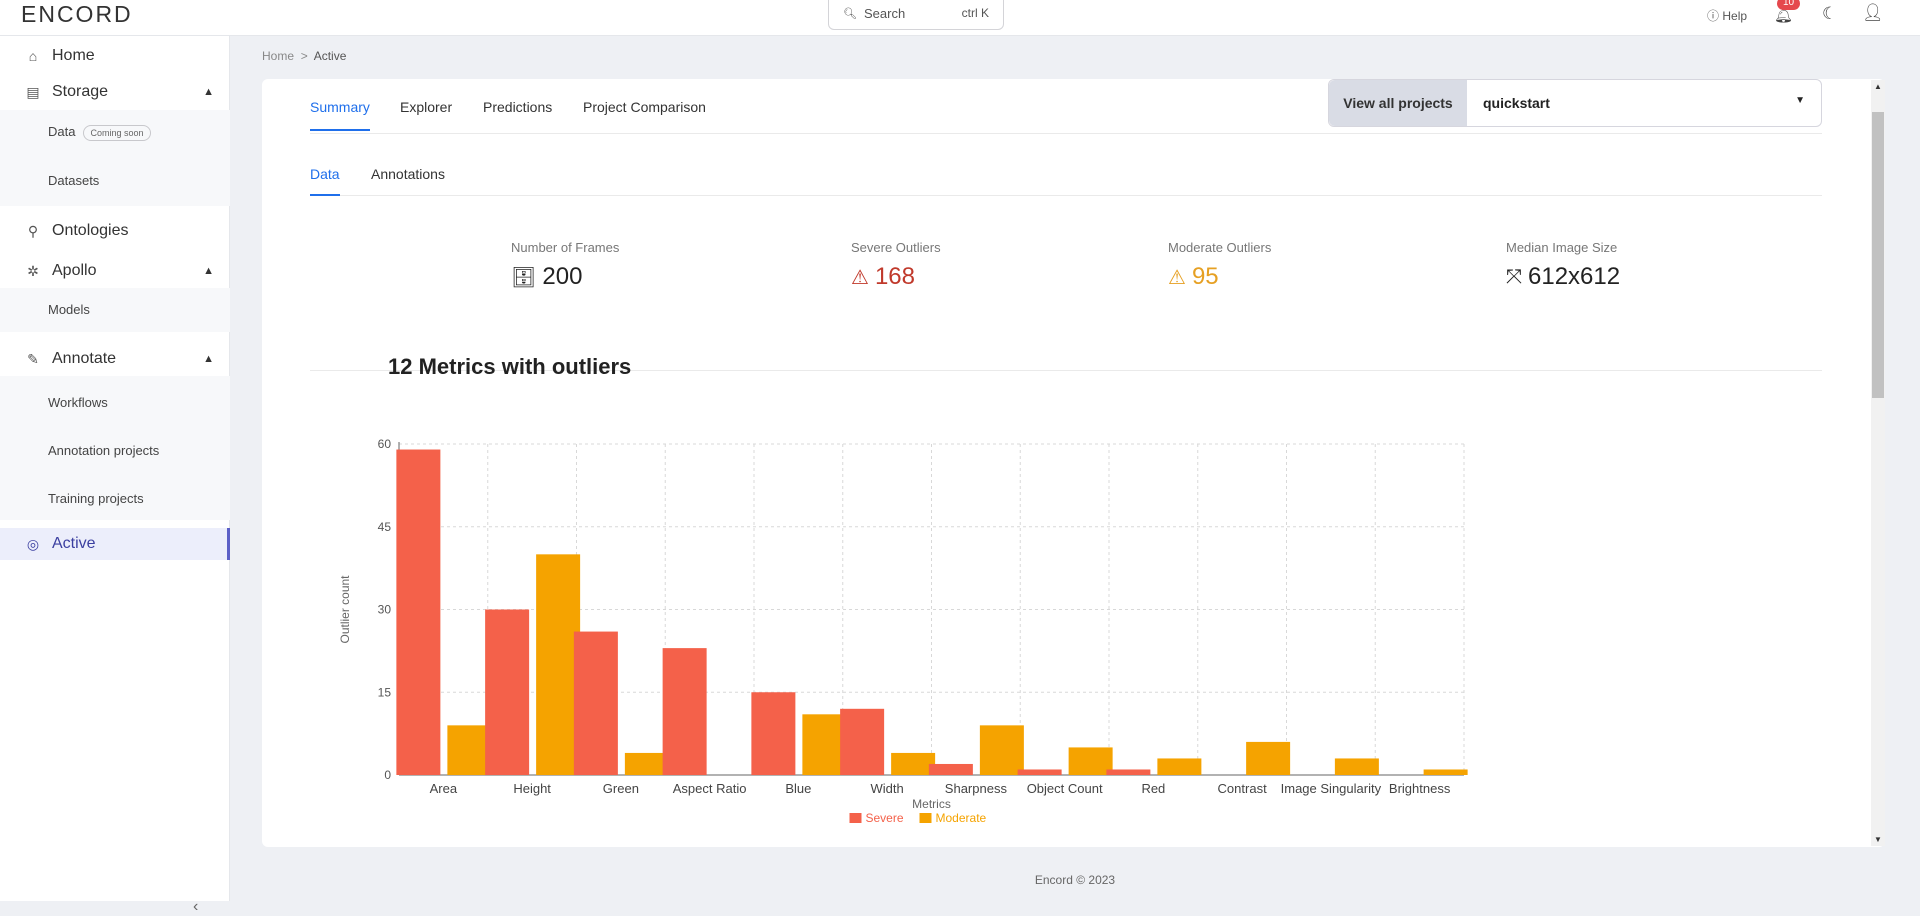 The image size is (1920, 916). Describe the element at coordinates (1878, 86) in the screenshot. I see `scroll-up-icon: ▲` at that location.